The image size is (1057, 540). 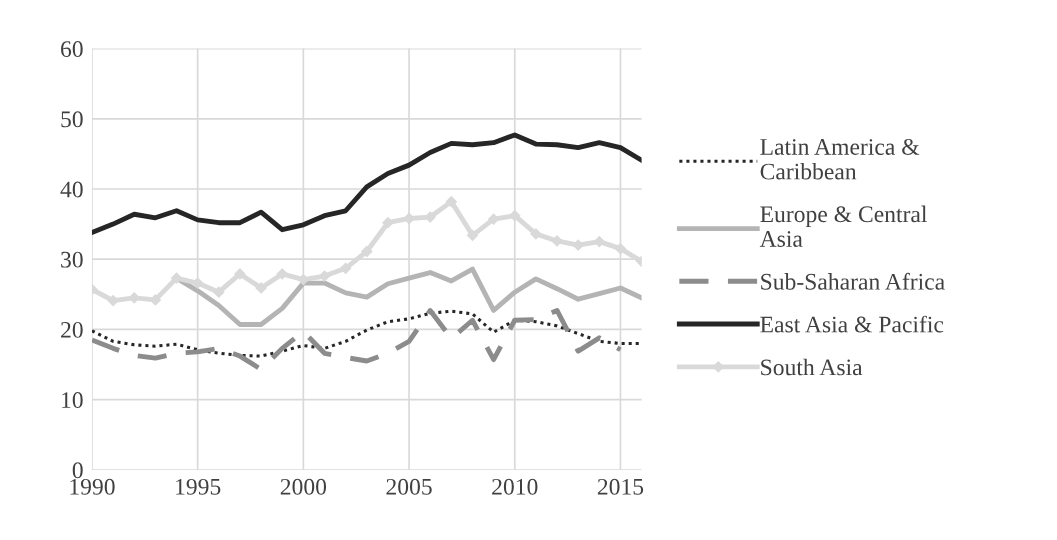 I want to click on y-tick-label: 20, so click(x=72, y=329).